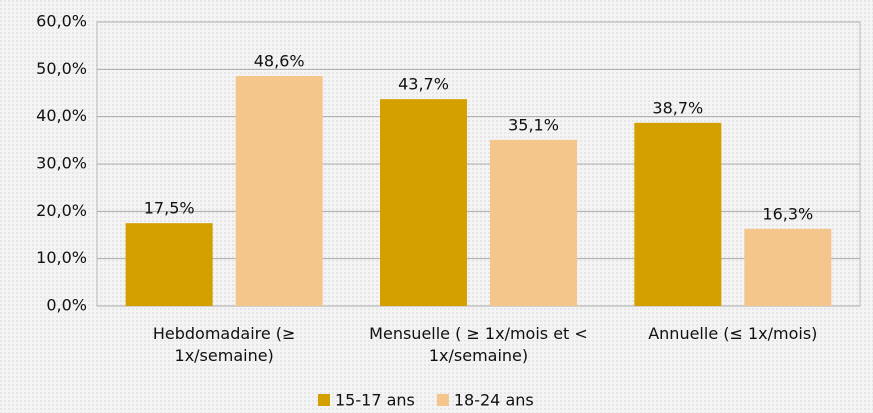 Image resolution: width=873 pixels, height=413 pixels. I want to click on x-tick-label: Hebdomadaire (≥ 1x/semaine), so click(224, 344).